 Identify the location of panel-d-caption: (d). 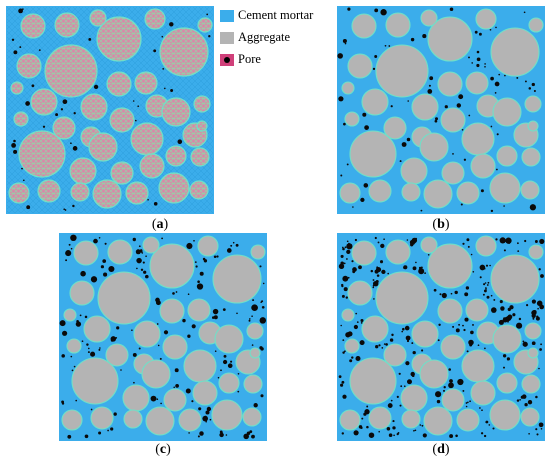
(441, 449).